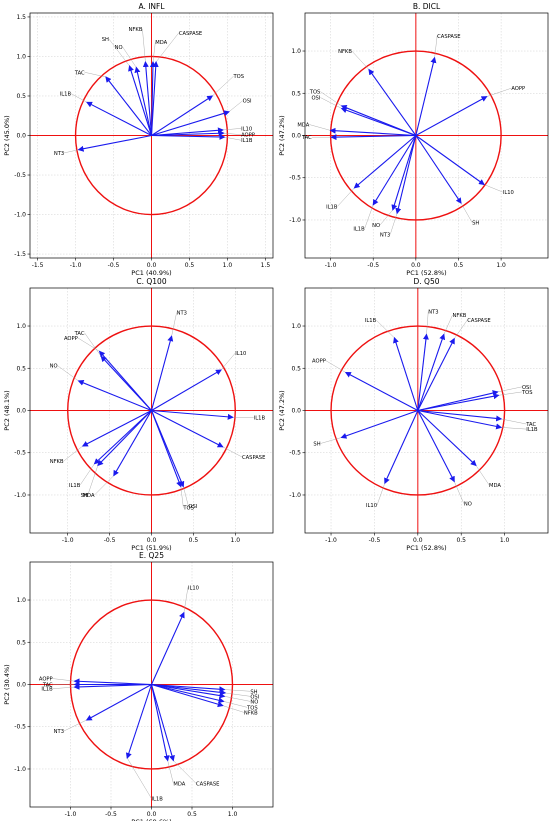 Image resolution: width=550 pixels, height=821 pixels. Describe the element at coordinates (7, 410) in the screenshot. I see `y-axis-label: PC2 (48.1%)` at that location.